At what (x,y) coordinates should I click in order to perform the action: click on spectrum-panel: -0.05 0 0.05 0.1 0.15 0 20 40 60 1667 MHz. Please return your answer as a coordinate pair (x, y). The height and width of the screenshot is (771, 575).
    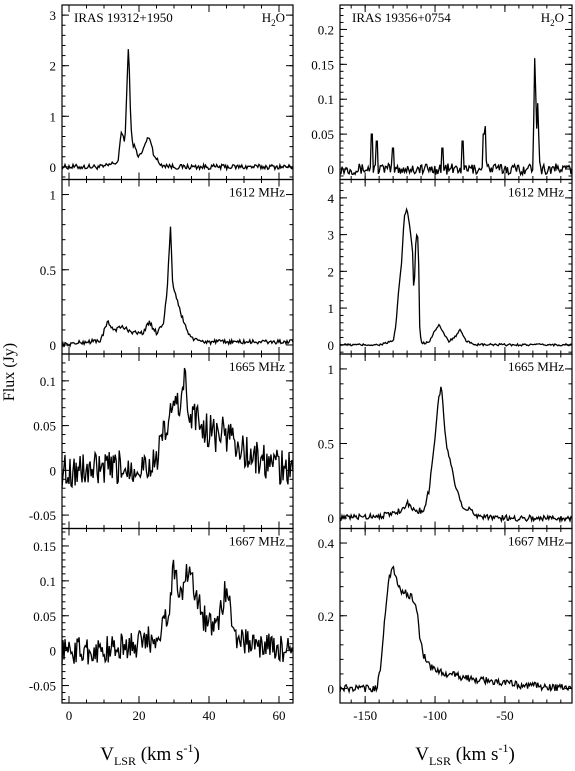
    Looking at the image, I should click on (161, 625).